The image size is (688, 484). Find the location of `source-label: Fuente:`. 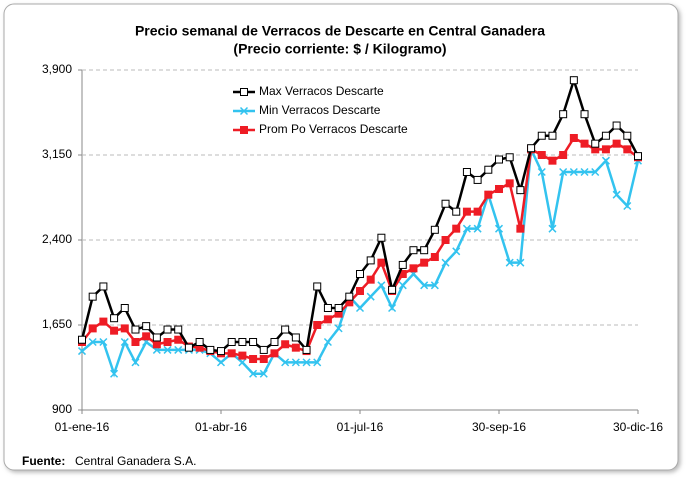

source-label: Fuente: is located at coordinates (43, 461).